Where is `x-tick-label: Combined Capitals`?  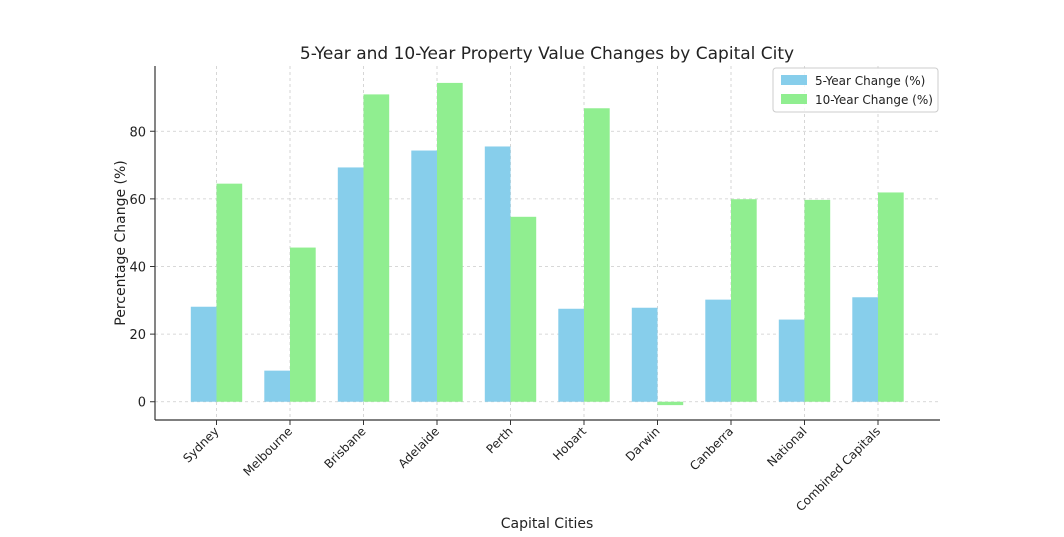 x-tick-label: Combined Capitals is located at coordinates (838, 469).